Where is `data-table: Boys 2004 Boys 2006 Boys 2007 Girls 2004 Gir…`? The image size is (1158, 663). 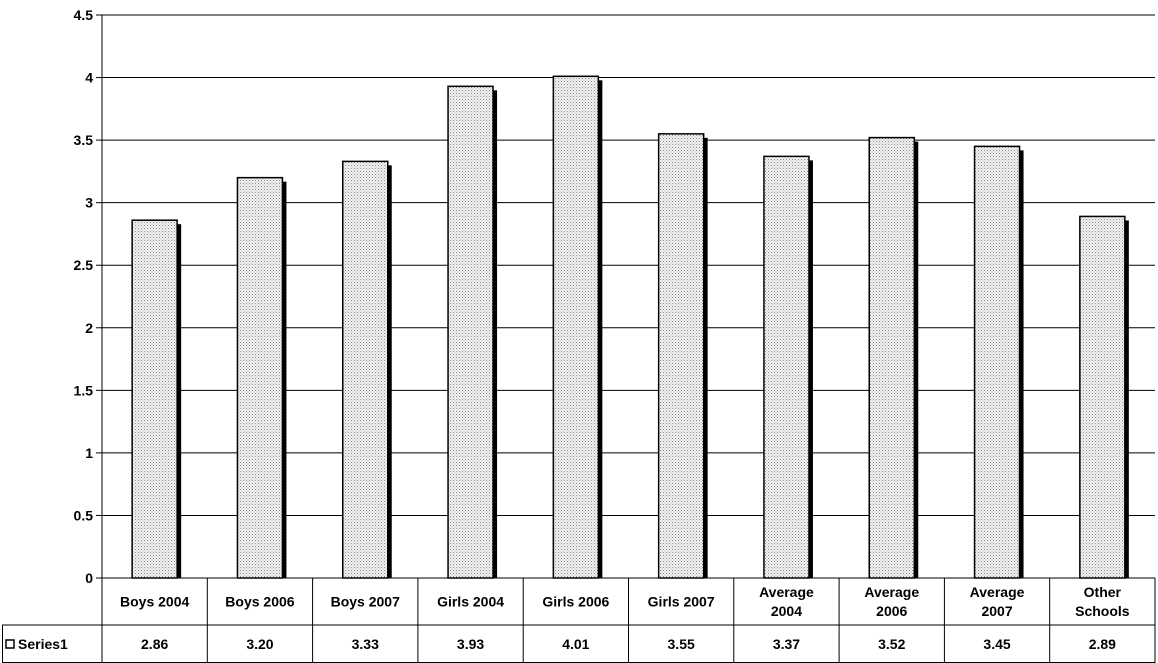 data-table: Boys 2004 Boys 2006 Boys 2007 Girls 2004 Gir… is located at coordinates (579, 620).